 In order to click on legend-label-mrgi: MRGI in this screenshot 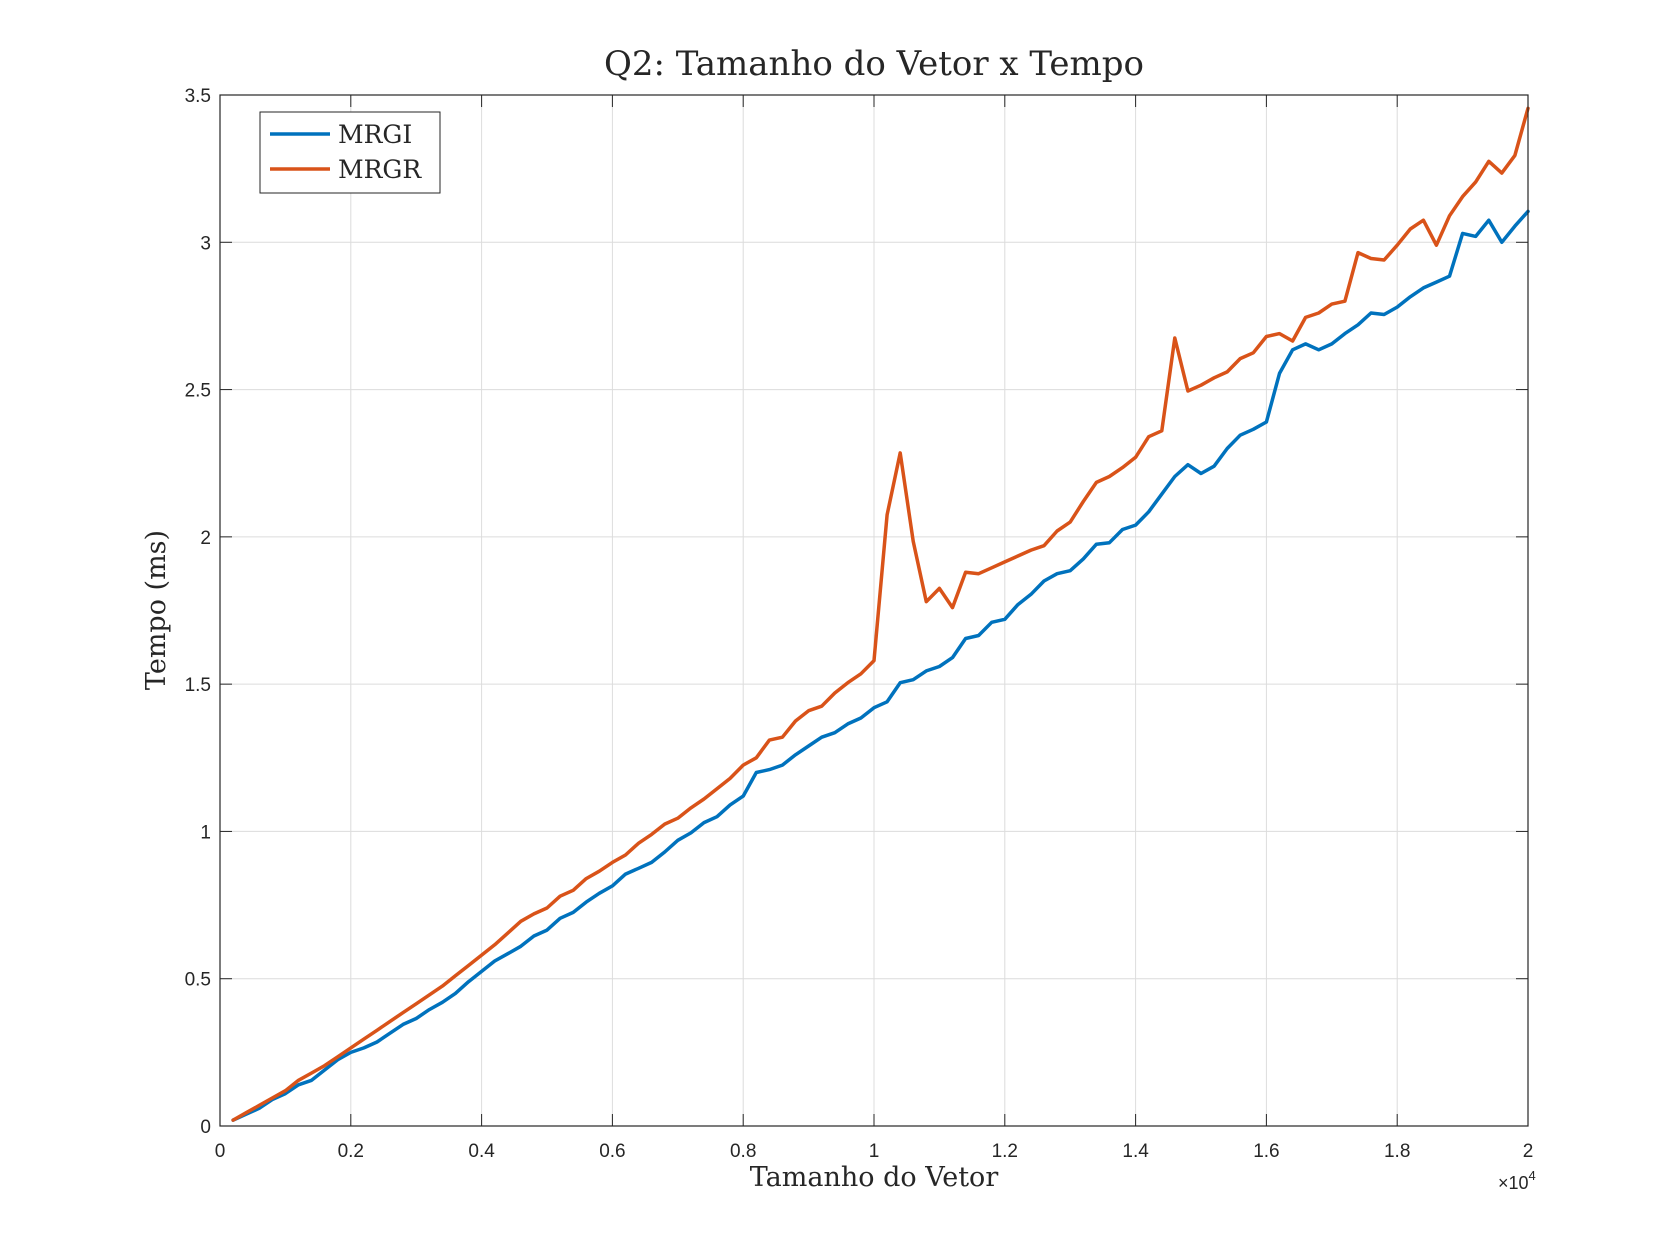, I will do `click(375, 134)`.